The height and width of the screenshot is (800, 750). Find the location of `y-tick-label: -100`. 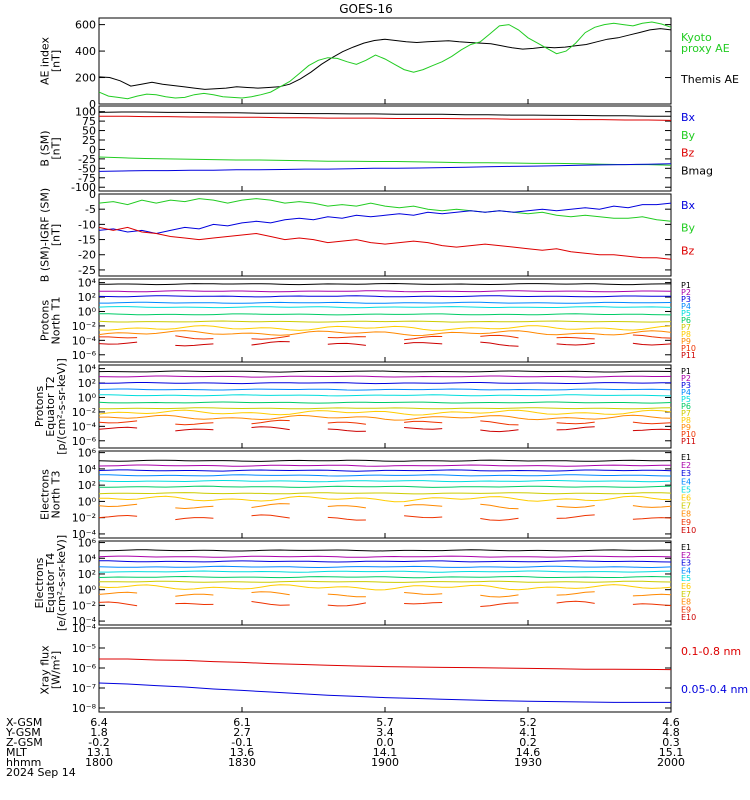

y-tick-label: -100 is located at coordinates (83, 187).